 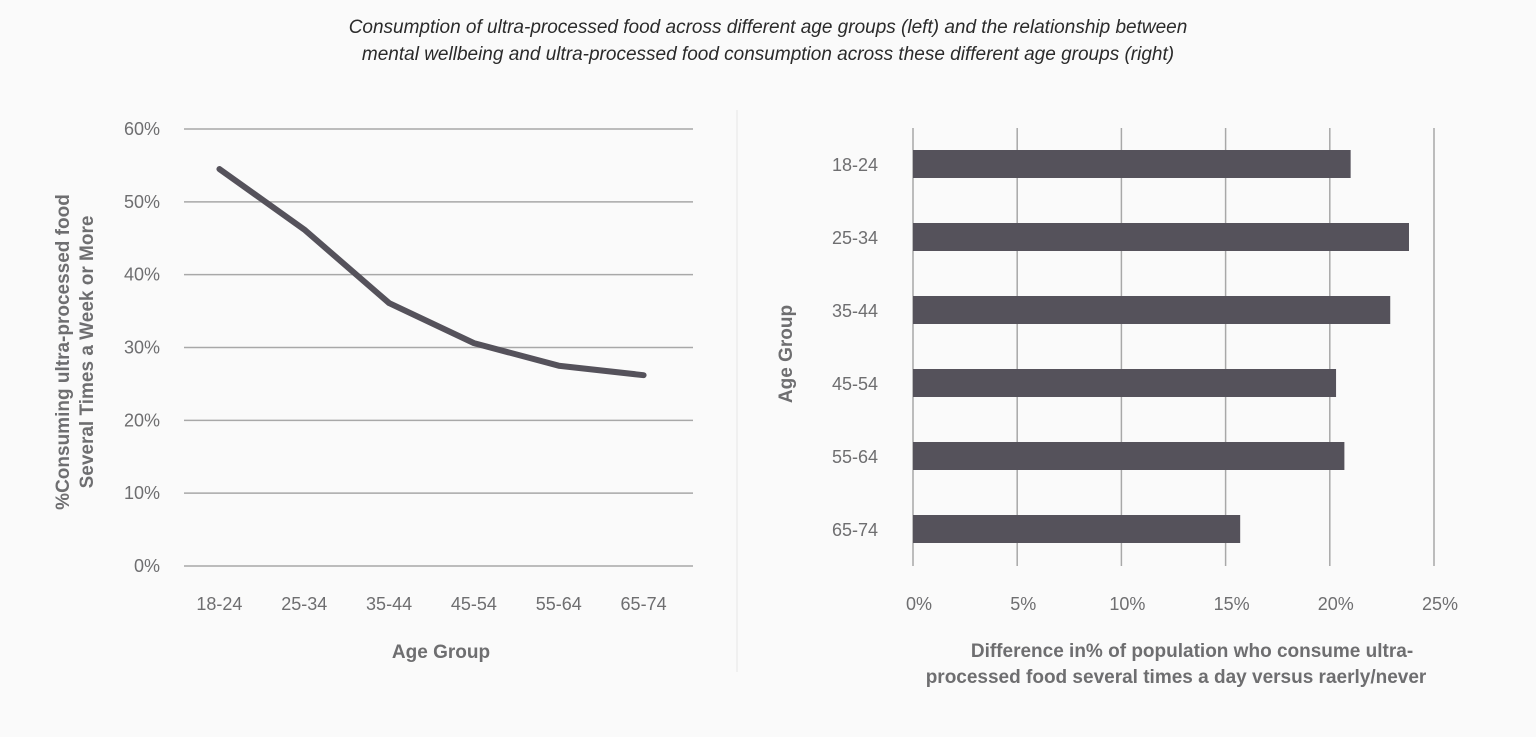 I want to click on x-tick-label: 55-64, so click(x=559, y=604).